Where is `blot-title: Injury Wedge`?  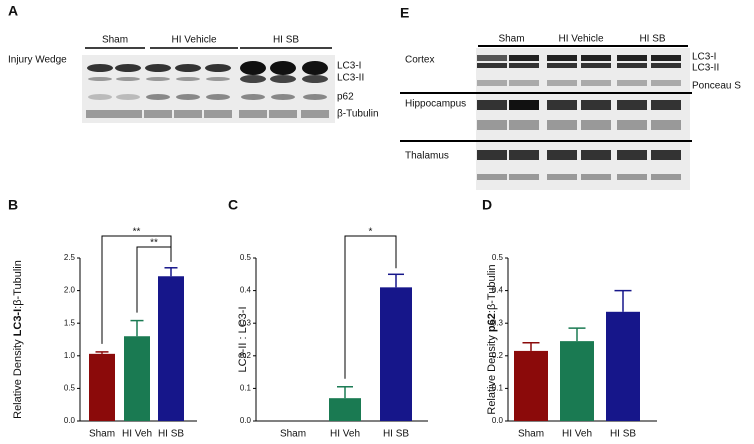
blot-title: Injury Wedge is located at coordinates (37, 60).